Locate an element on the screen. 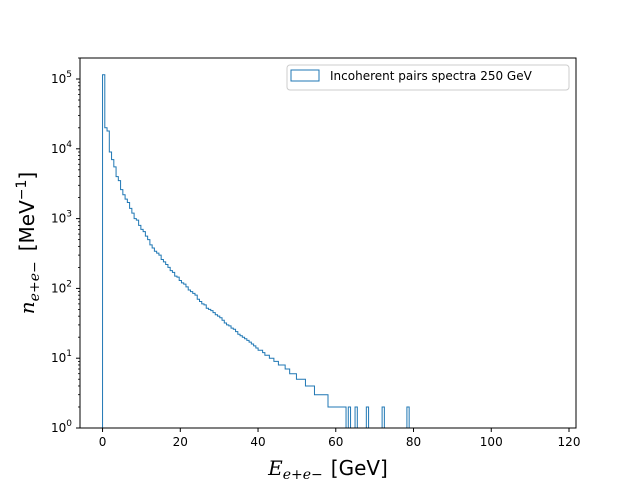  y-tick-label: 10³ is located at coordinates (61, 218).